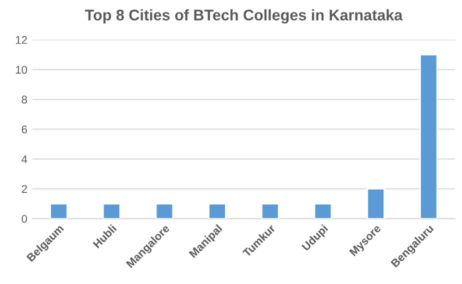 This screenshot has height=284, width=462. Describe the element at coordinates (24, 100) in the screenshot. I see `y-tick-label: 8` at that location.